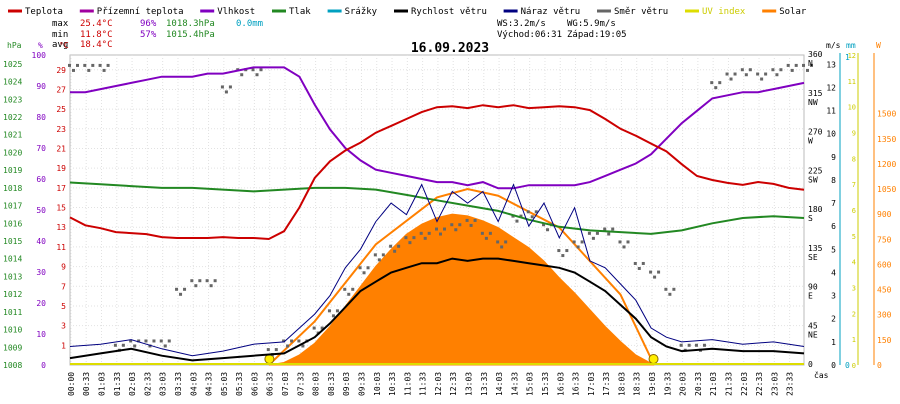 This screenshot has width=900, height=404. Describe the element at coordinates (86, 384) in the screenshot. I see `x-tick-label: 00:33` at that location.